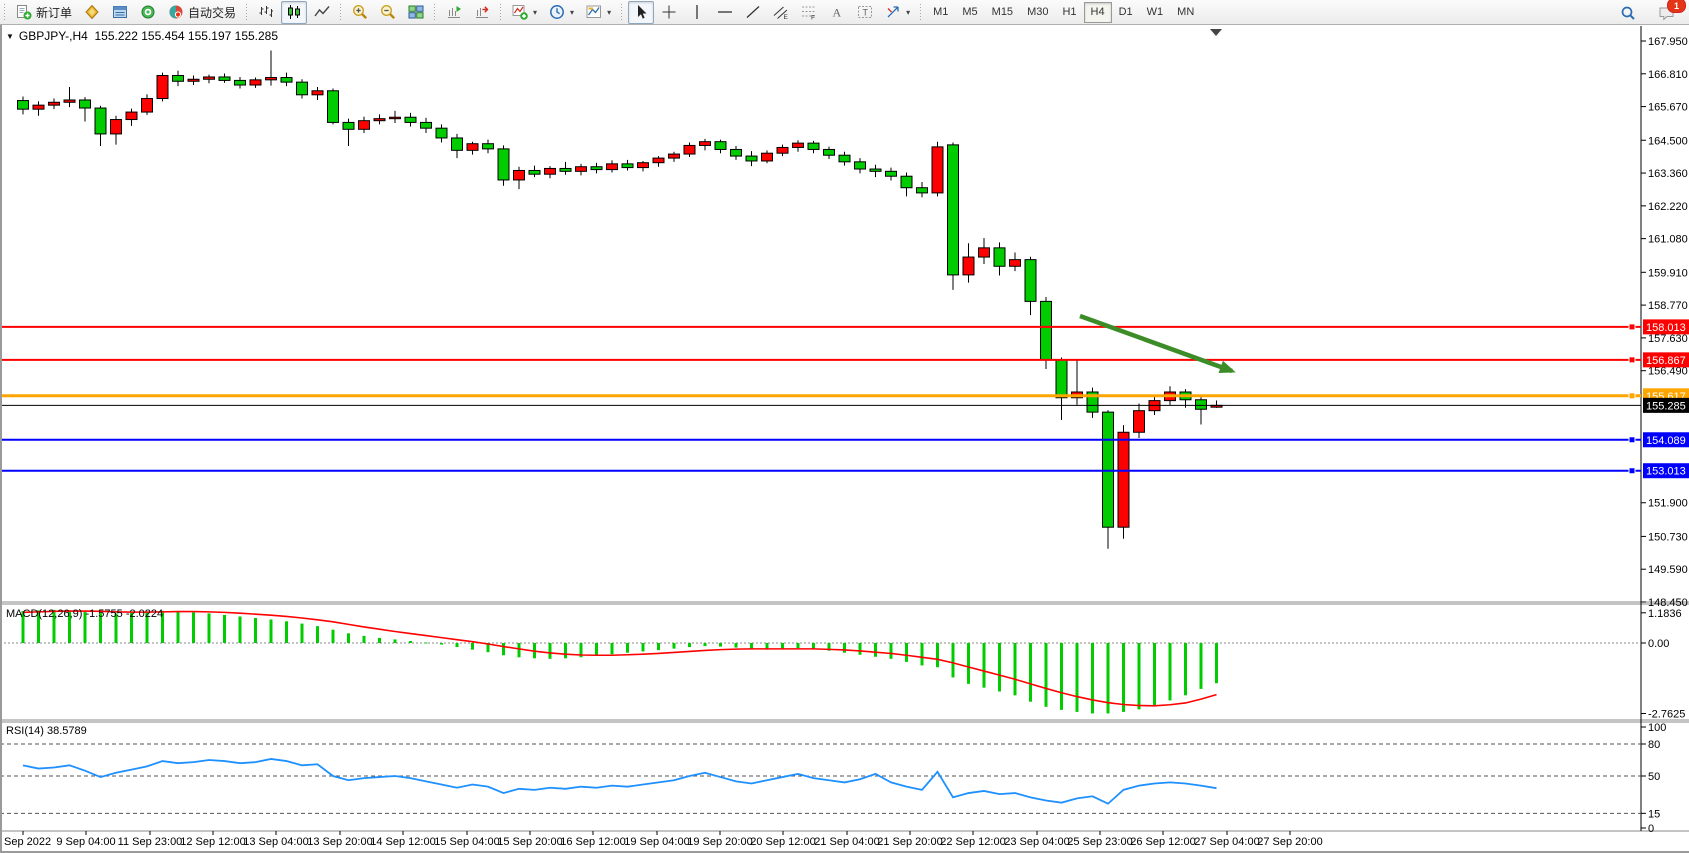  I want to click on fibonacci-button: F, so click(809, 12).